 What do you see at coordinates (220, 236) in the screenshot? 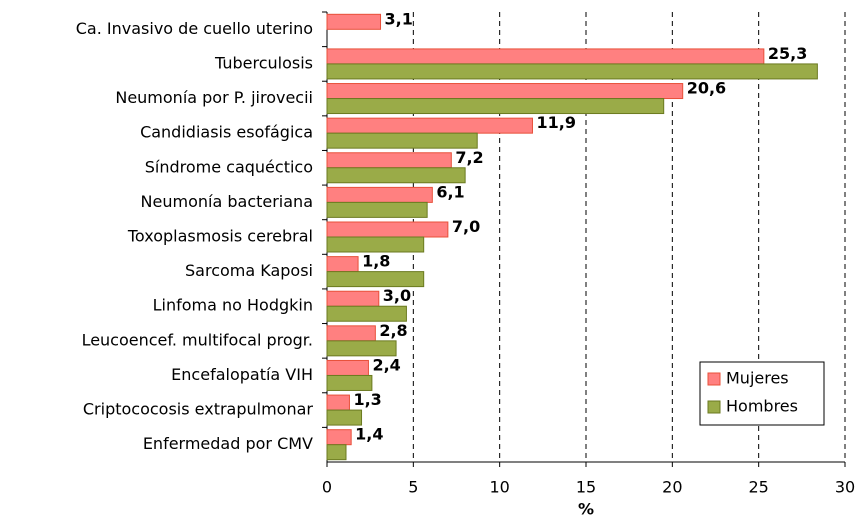
I see `y-tick-label: Toxoplasmosis cerebral` at bounding box center [220, 236].